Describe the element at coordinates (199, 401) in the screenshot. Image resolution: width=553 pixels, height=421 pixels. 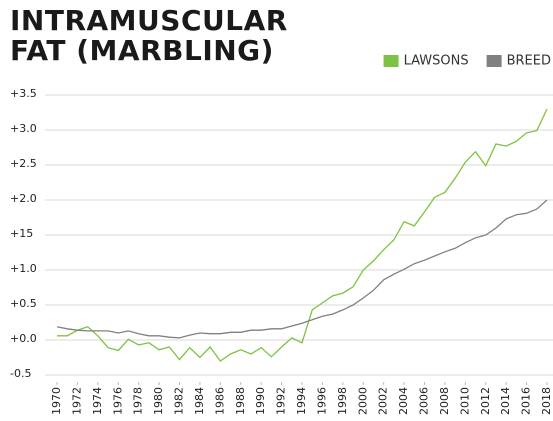
I see `x-tick-label: 1984` at that location.